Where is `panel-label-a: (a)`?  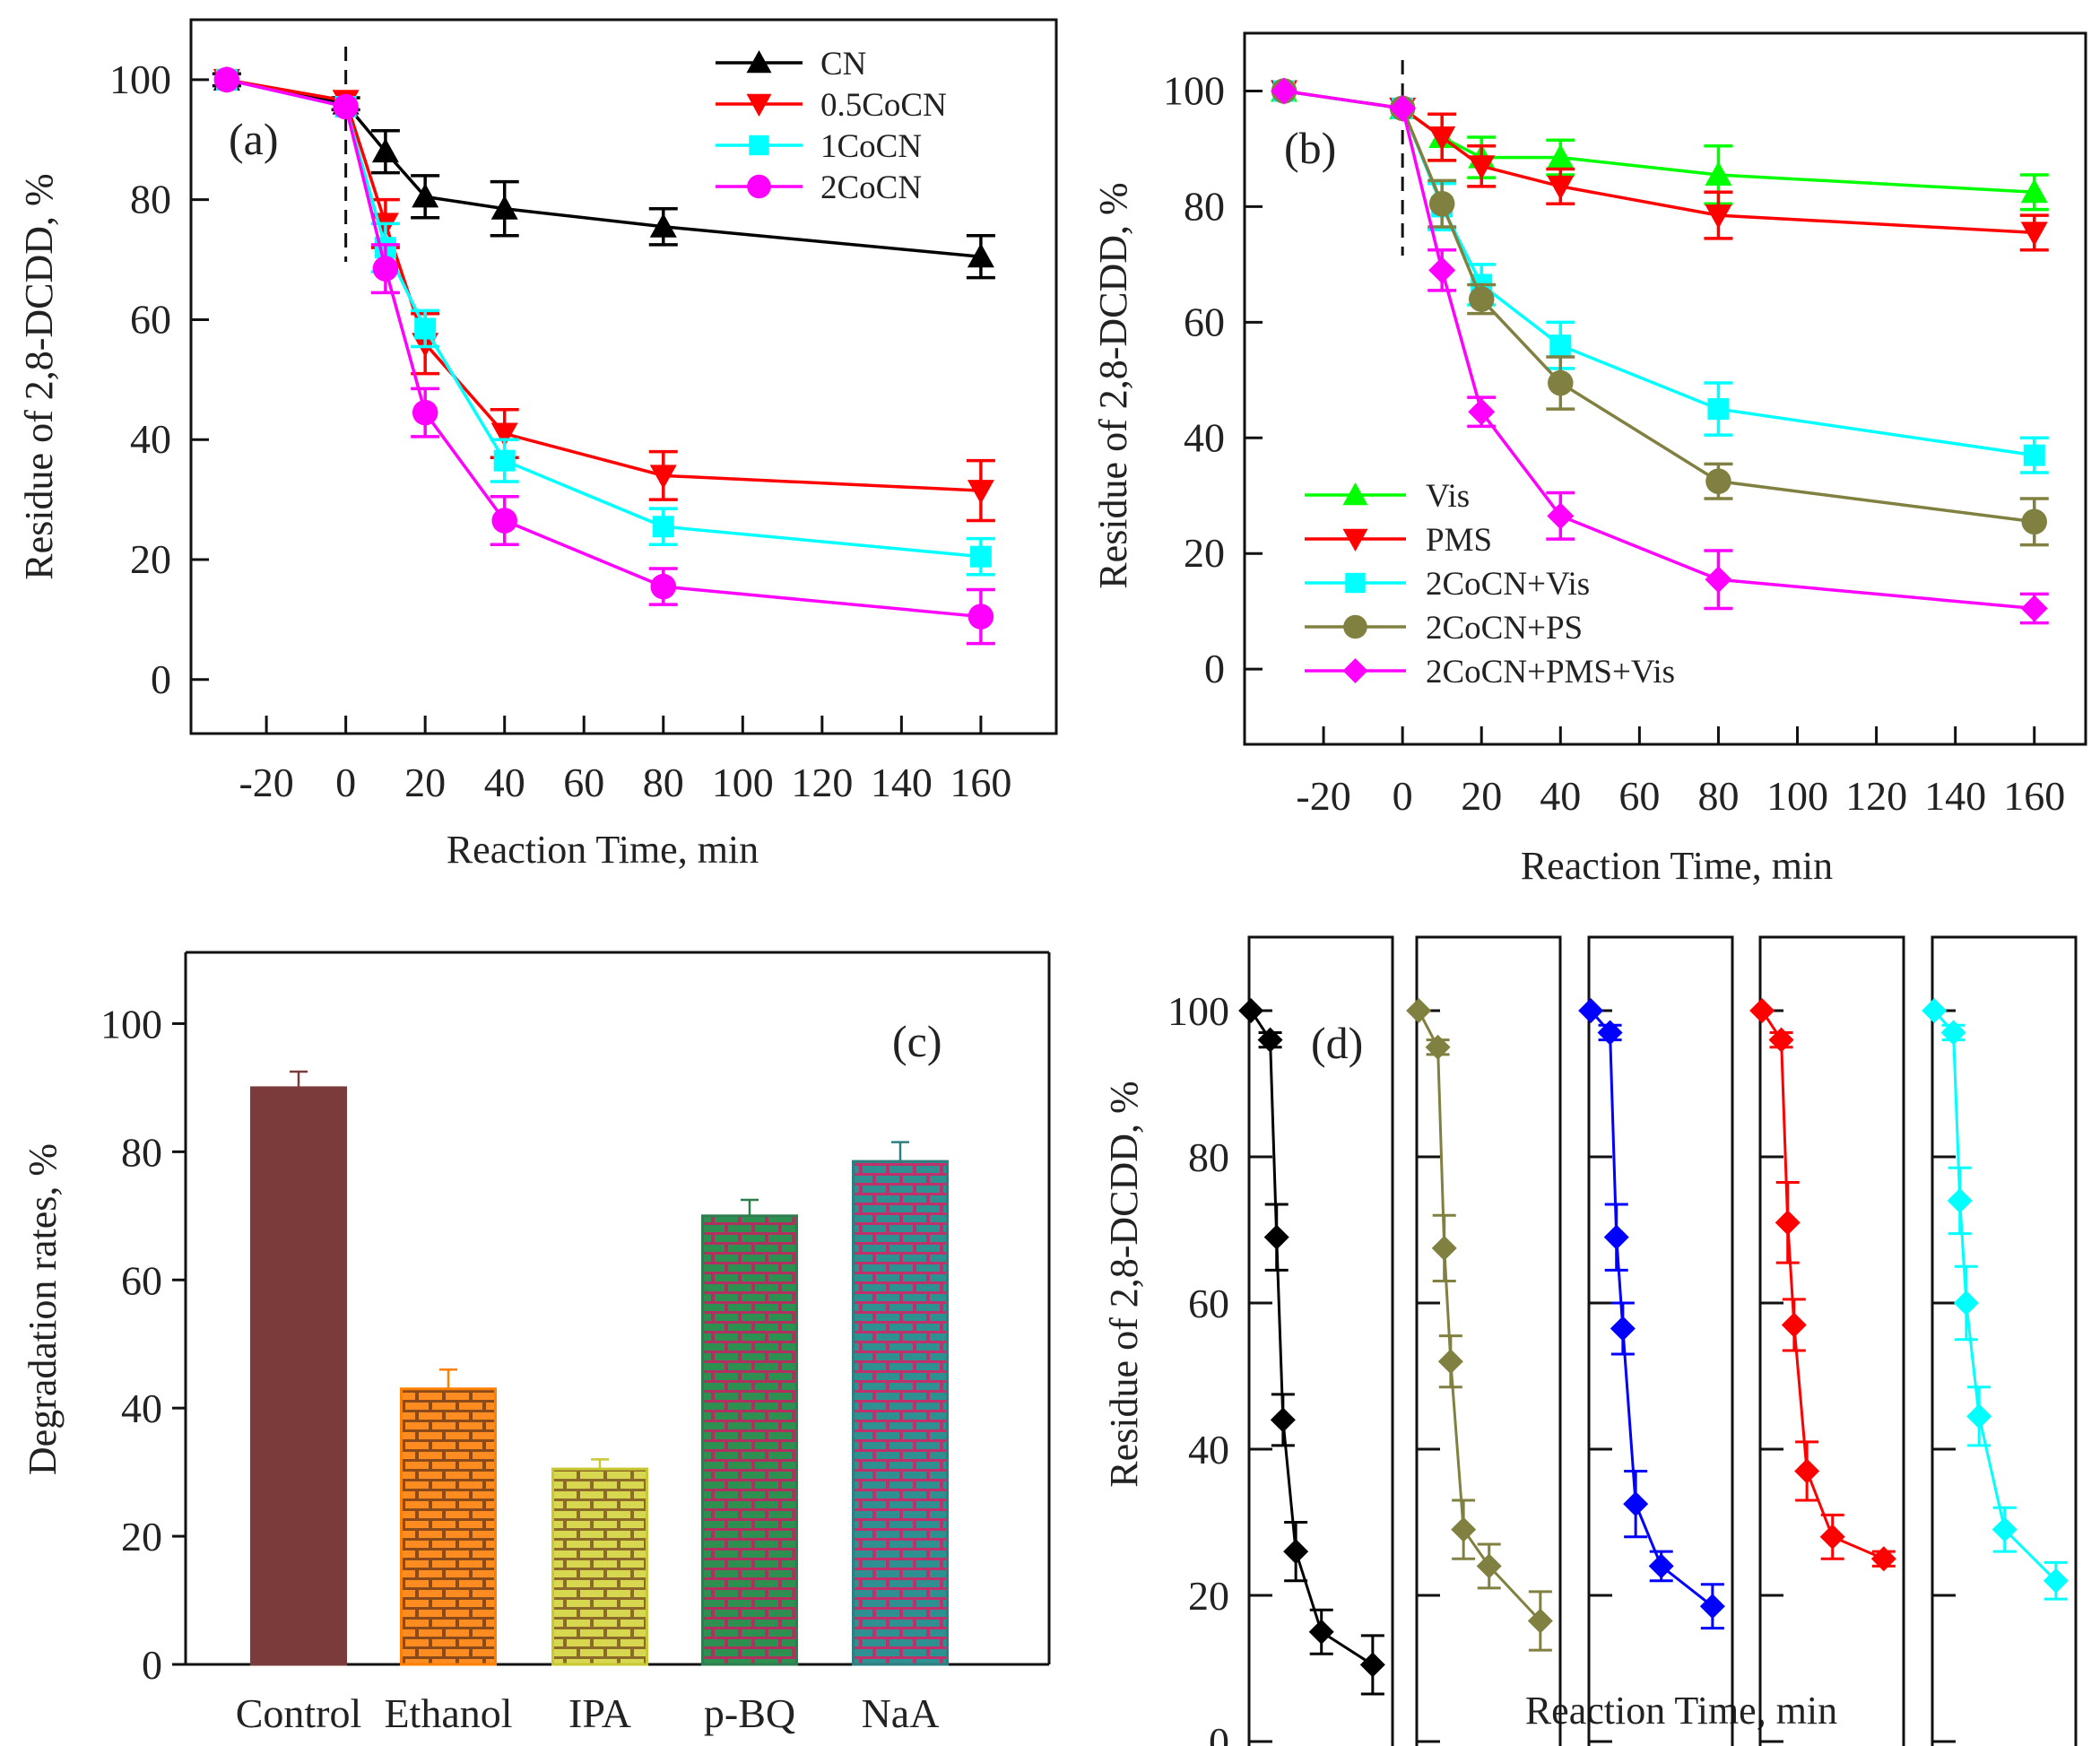 panel-label-a: (a) is located at coordinates (254, 139).